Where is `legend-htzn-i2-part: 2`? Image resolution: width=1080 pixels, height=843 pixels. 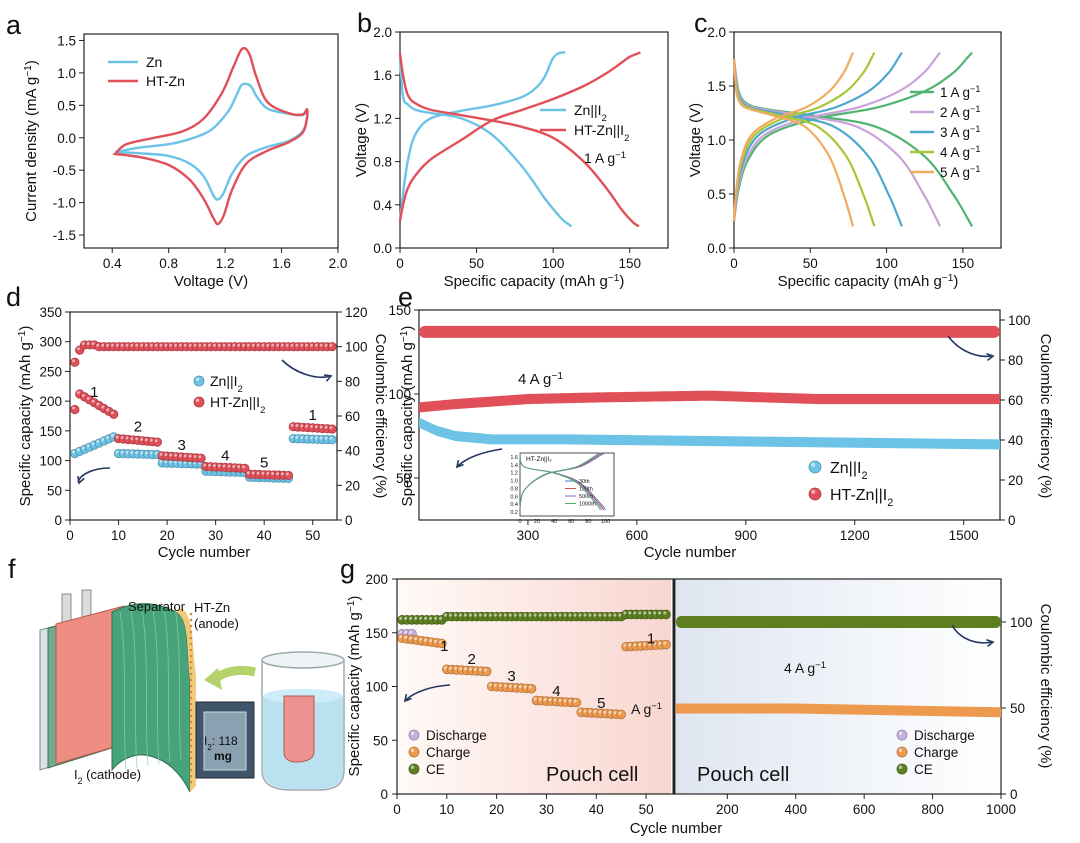
legend-htzn-i2-part: 2 is located at coordinates (890, 503).